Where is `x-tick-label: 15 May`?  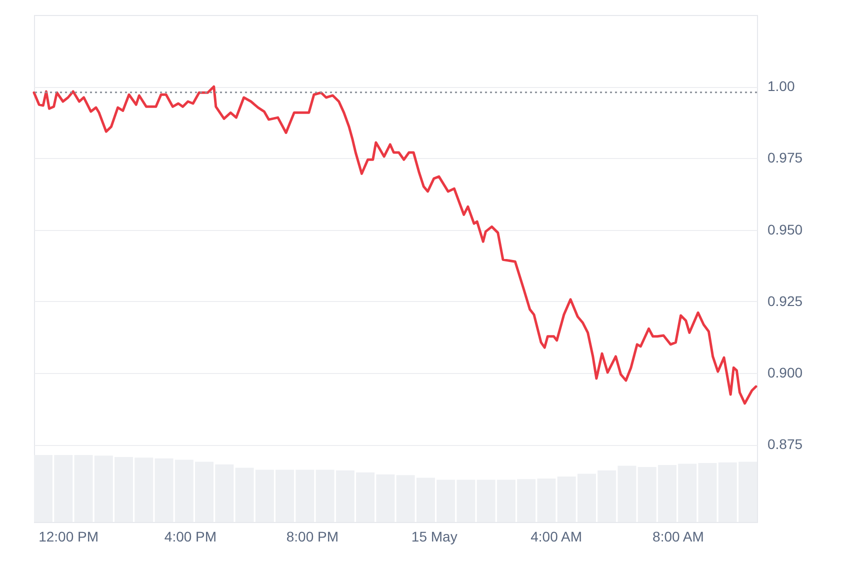
x-tick-label: 15 May is located at coordinates (434, 536).